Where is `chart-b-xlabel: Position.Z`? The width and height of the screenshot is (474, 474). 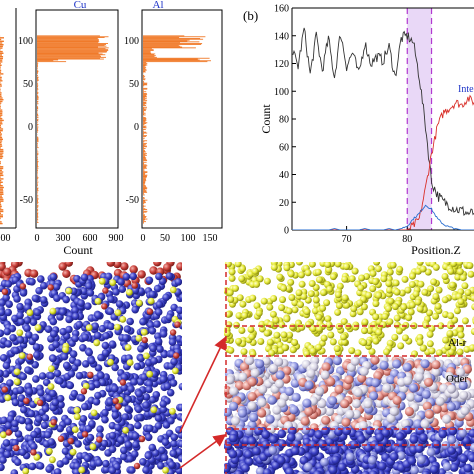 chart-b-xlabel: Position.Z is located at coordinates (436, 250).